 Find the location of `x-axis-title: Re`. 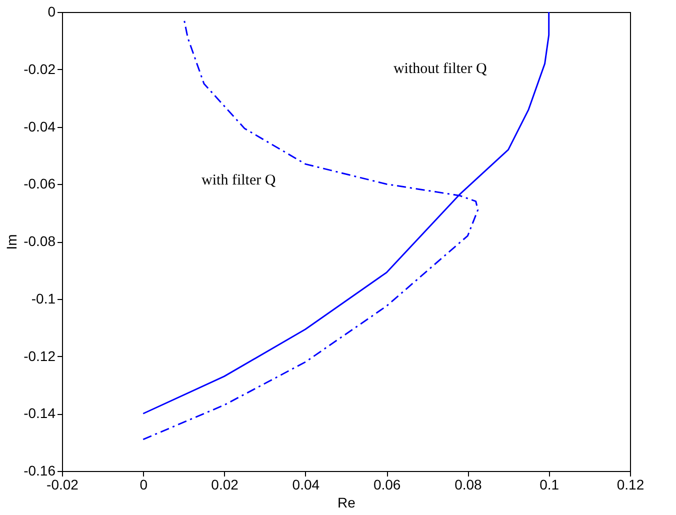

x-axis-title: Re is located at coordinates (347, 502).